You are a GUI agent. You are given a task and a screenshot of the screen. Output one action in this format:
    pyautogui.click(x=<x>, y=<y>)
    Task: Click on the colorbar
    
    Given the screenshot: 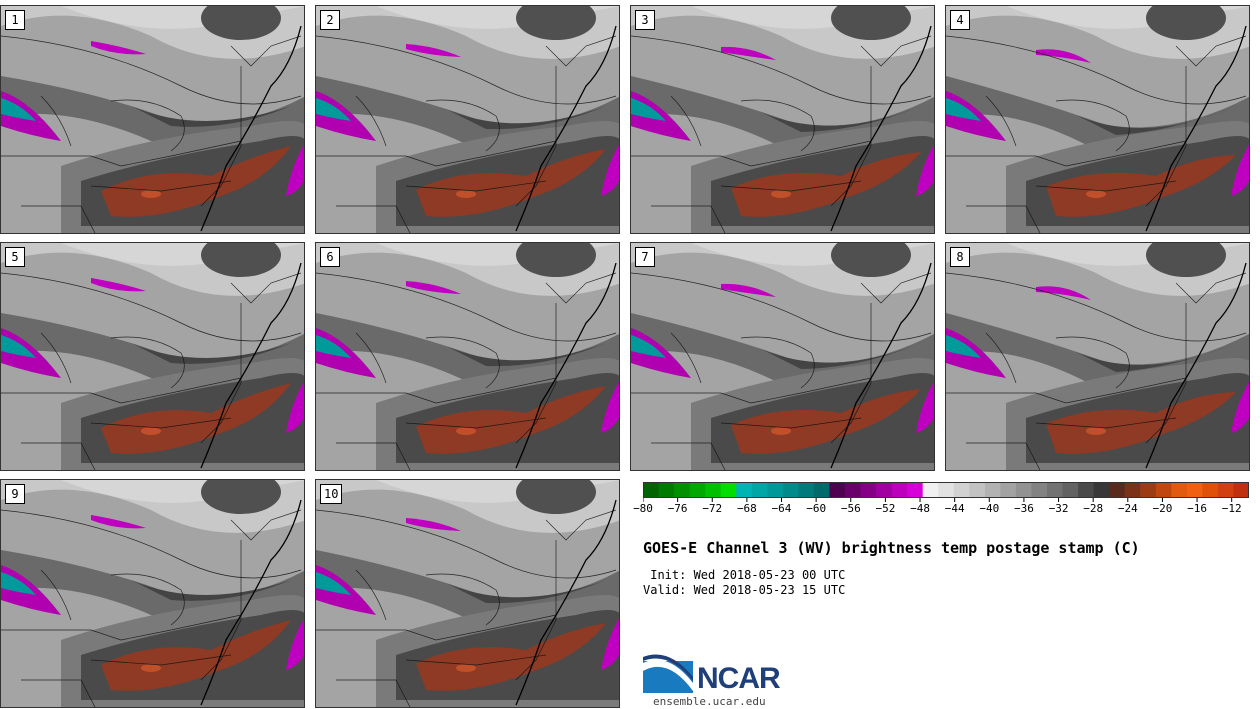 What is the action you would take?
    pyautogui.click(x=946, y=492)
    